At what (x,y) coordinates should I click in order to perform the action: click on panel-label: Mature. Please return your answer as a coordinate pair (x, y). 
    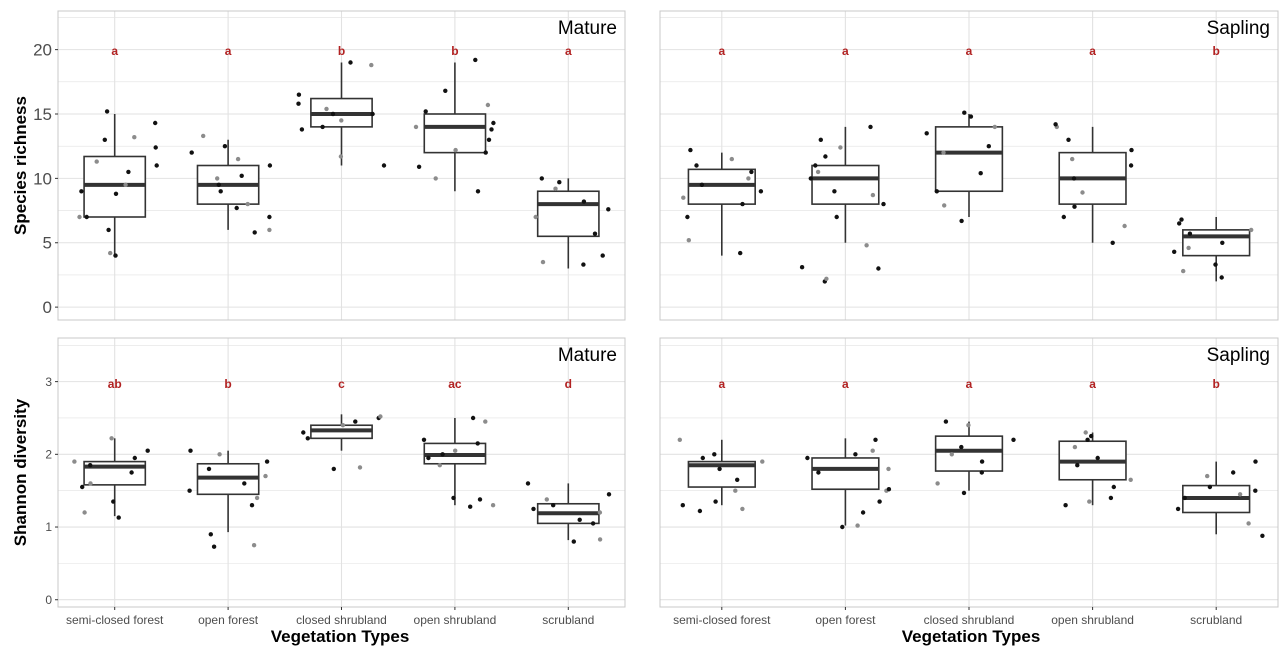
    Looking at the image, I should click on (587, 28).